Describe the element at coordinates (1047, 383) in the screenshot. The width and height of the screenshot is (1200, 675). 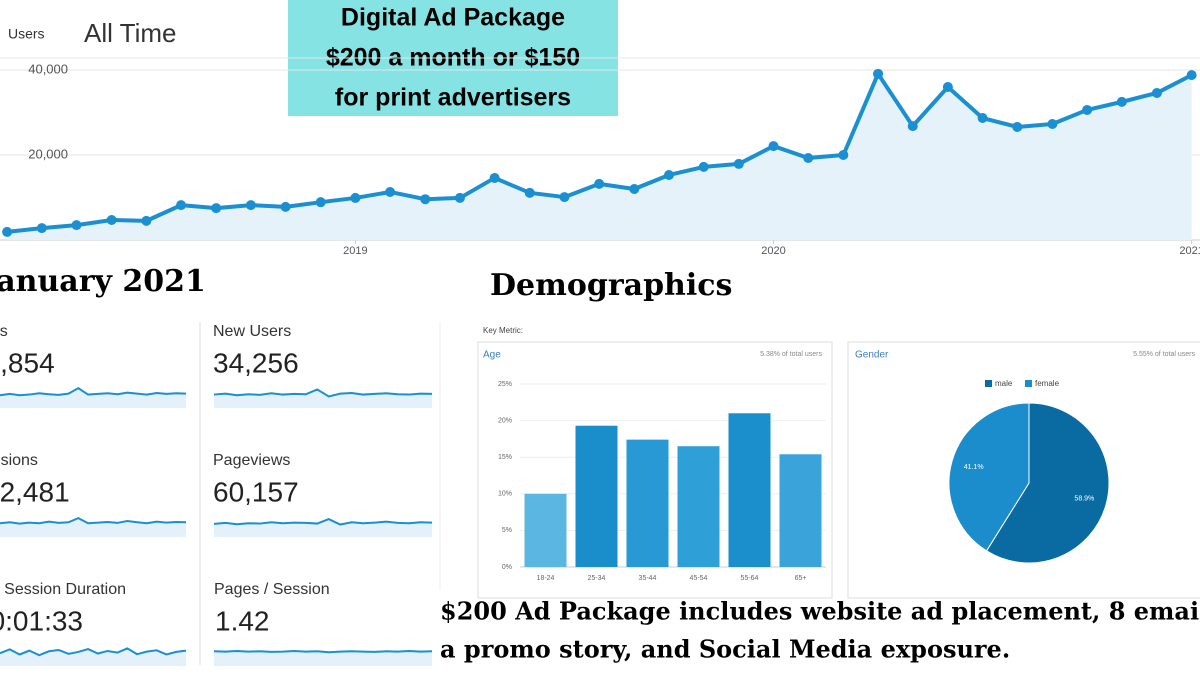
I see `legend-label: female` at that location.